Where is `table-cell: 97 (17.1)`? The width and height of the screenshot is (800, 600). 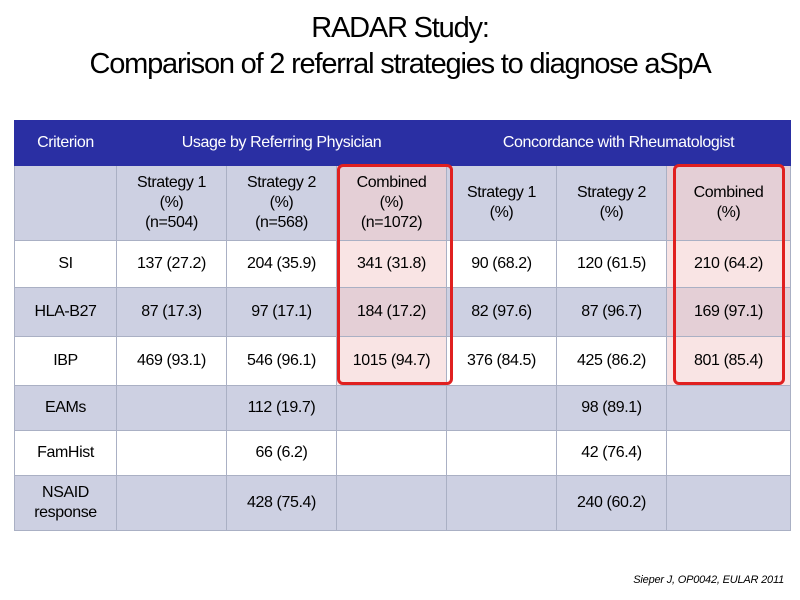 table-cell: 97 (17.1) is located at coordinates (281, 312).